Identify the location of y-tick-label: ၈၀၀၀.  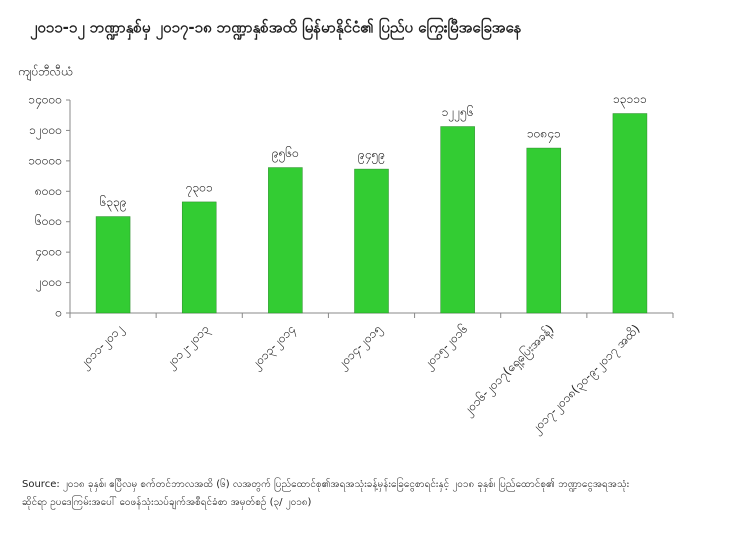
(48, 191).